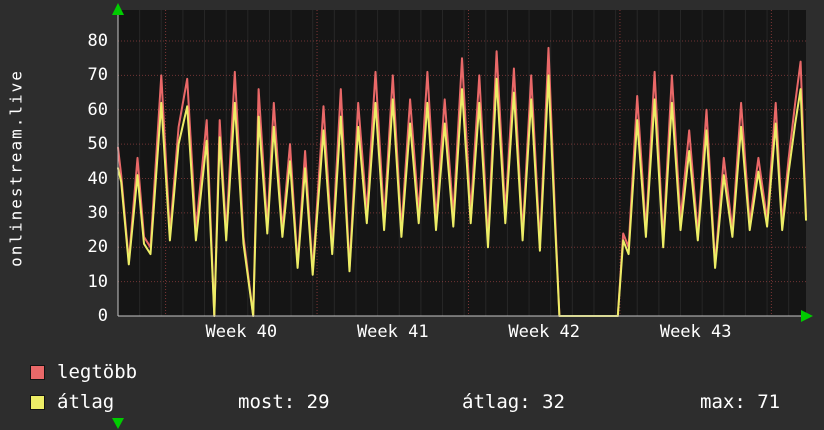 The width and height of the screenshot is (824, 430). What do you see at coordinates (544, 332) in the screenshot?
I see `x-tick-label: Week 42` at bounding box center [544, 332].